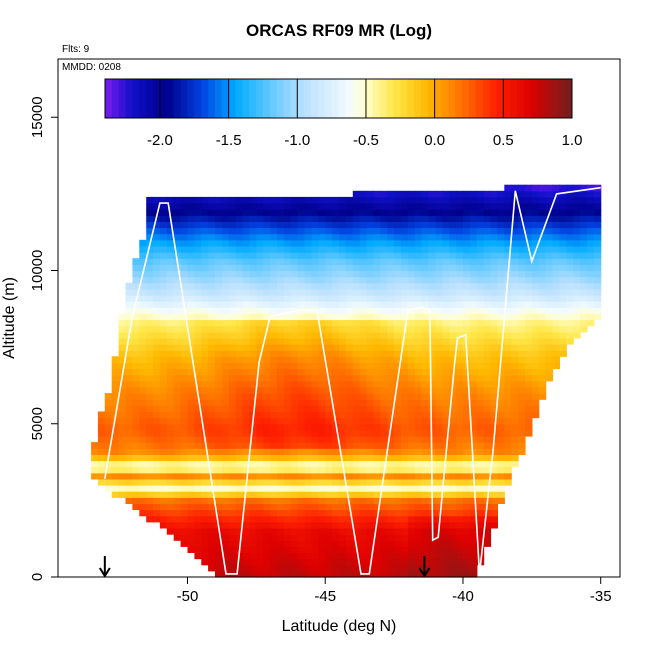 This screenshot has height=650, width=650. What do you see at coordinates (280, 98) in the screenshot?
I see `colorbar-cell` at bounding box center [280, 98].